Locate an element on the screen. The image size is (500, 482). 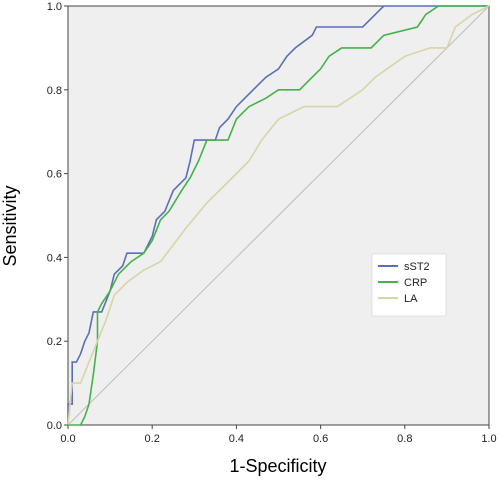
y-tick-label: 0.0 is located at coordinates (54, 426).